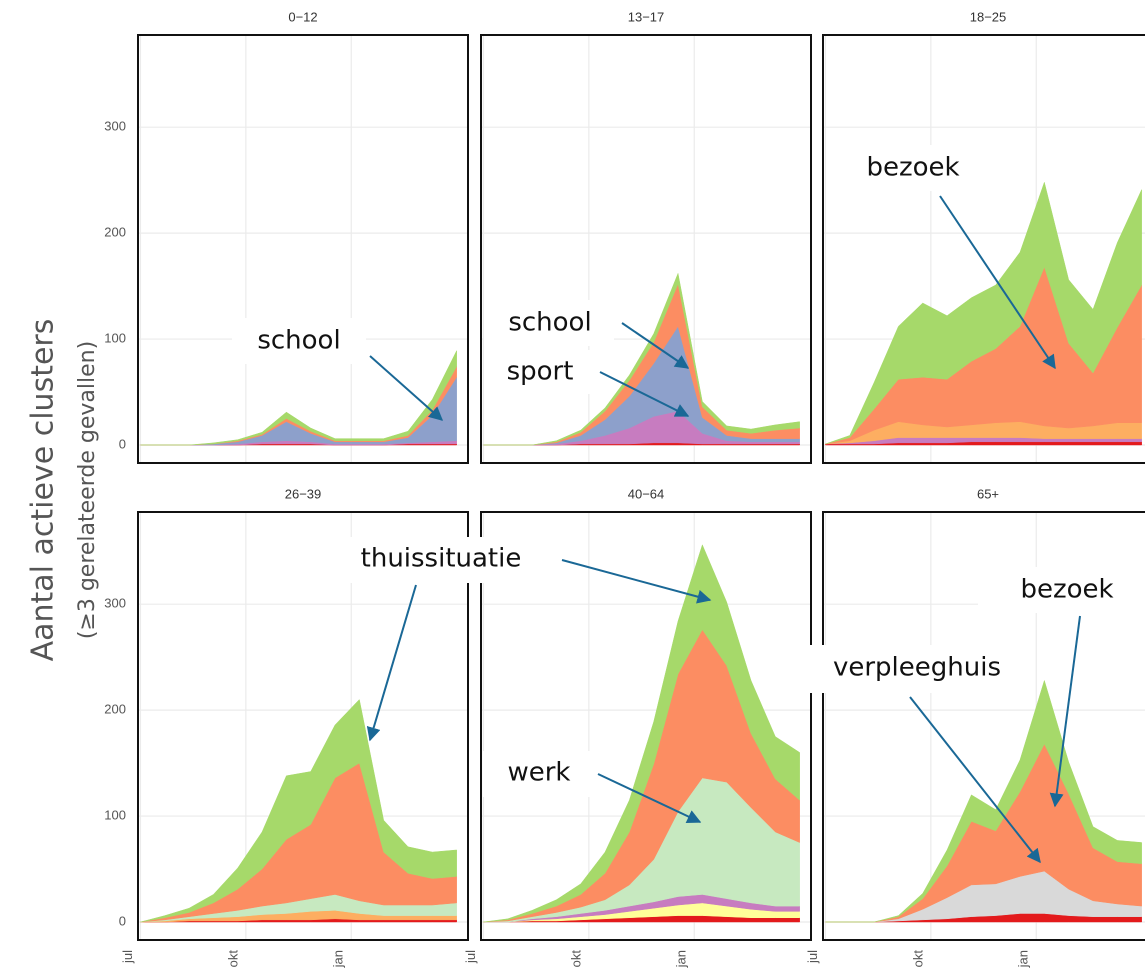 The height and width of the screenshot is (975, 1145). Describe the element at coordinates (87, 490) in the screenshot. I see `y-axis-subtitle: (≥3 gerelateerde gevallen)` at that location.